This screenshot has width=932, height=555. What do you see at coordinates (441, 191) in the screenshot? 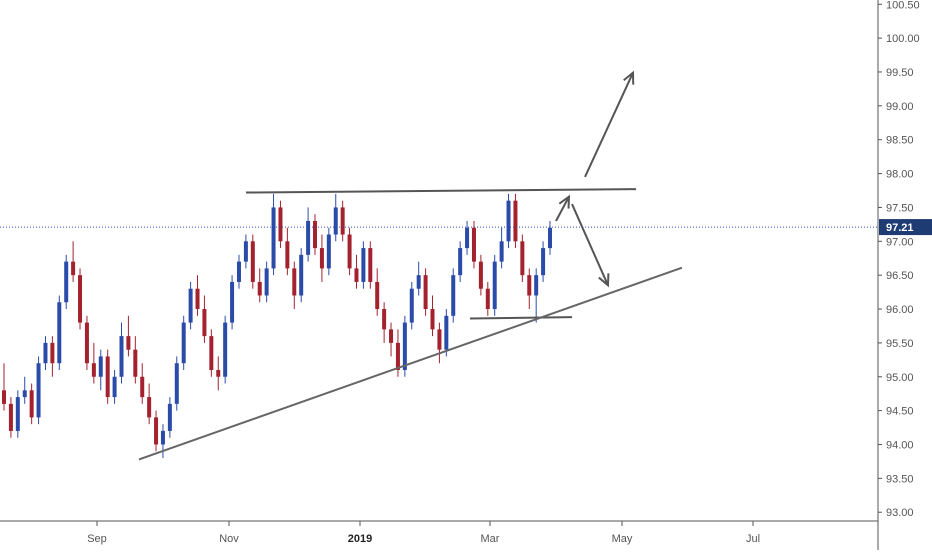
I see `resistance-line` at bounding box center [441, 191].